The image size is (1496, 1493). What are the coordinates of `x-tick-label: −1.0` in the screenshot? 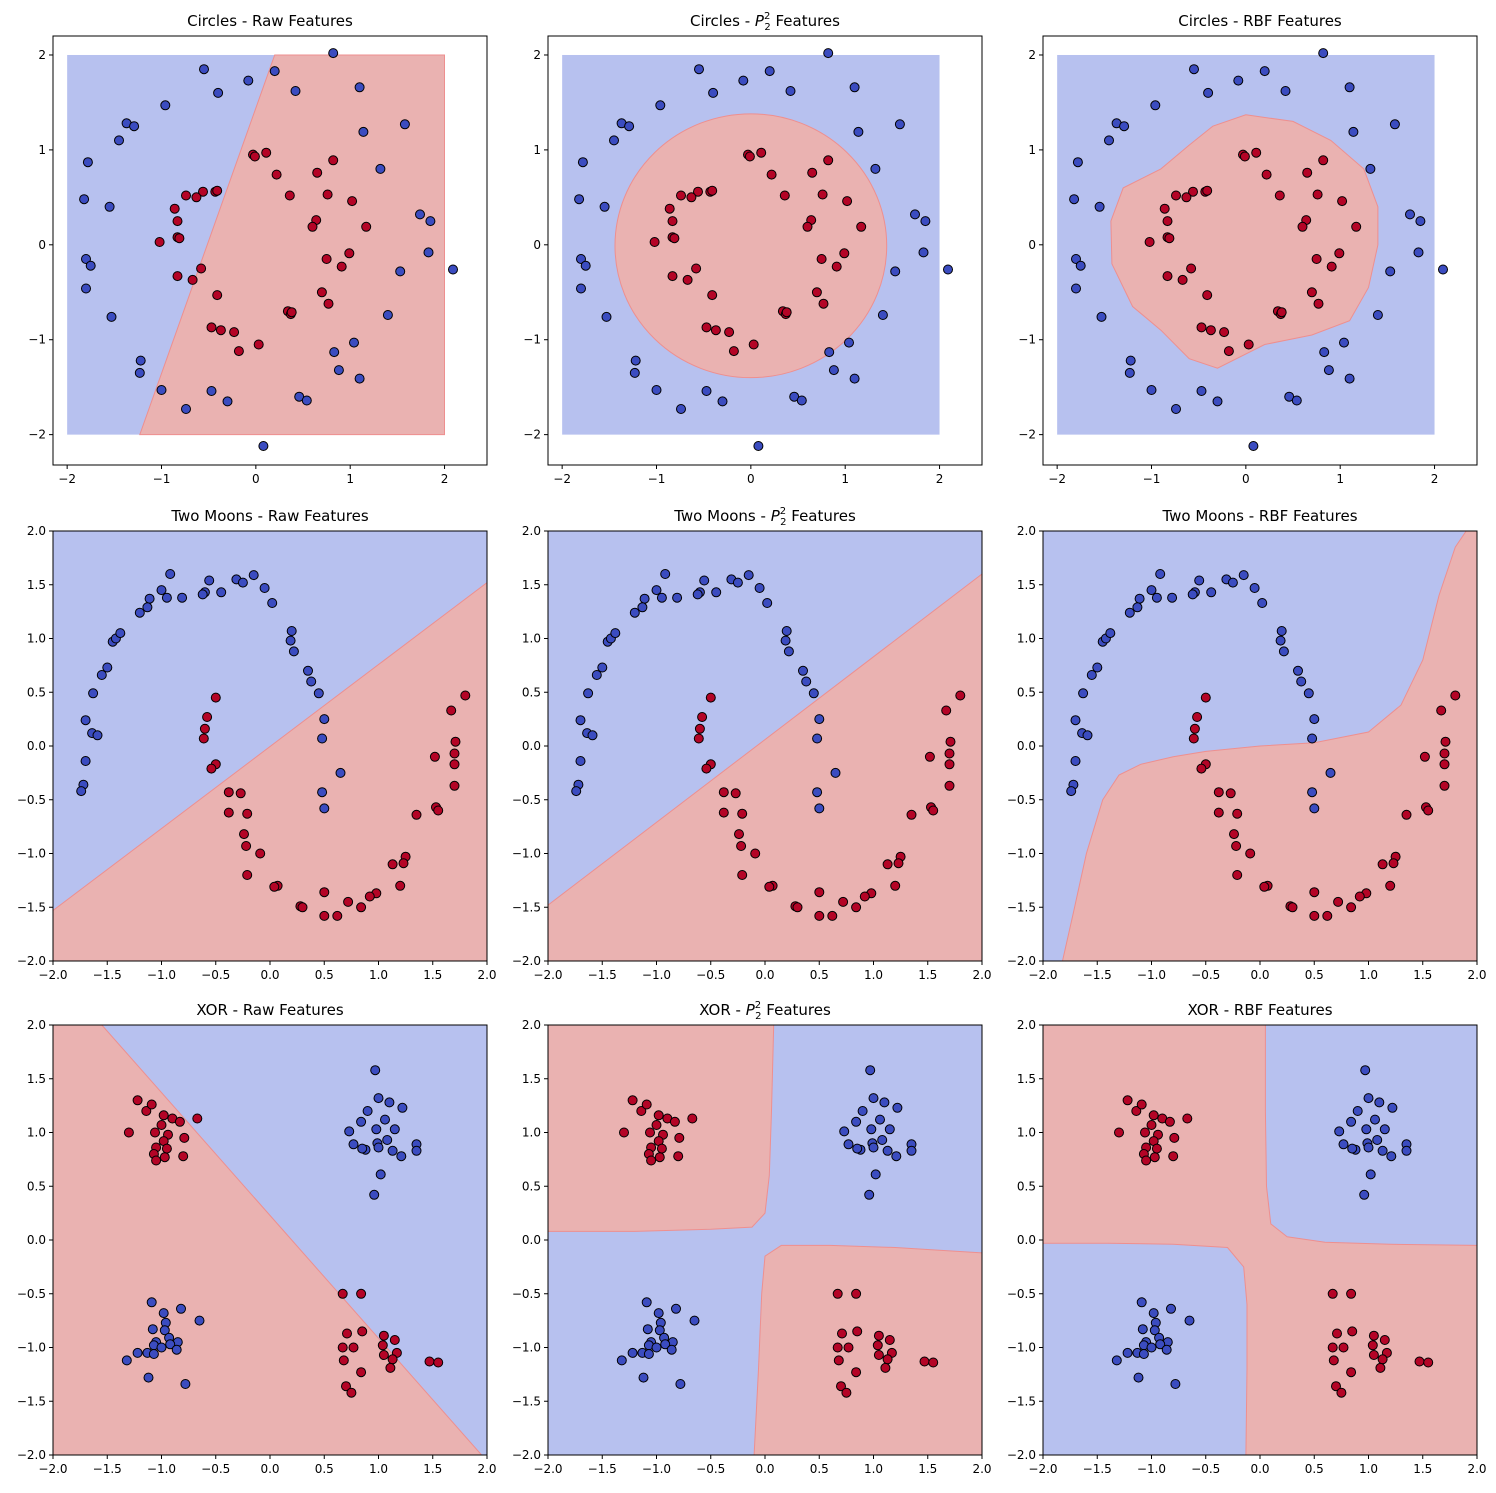 It's located at (656, 1469).